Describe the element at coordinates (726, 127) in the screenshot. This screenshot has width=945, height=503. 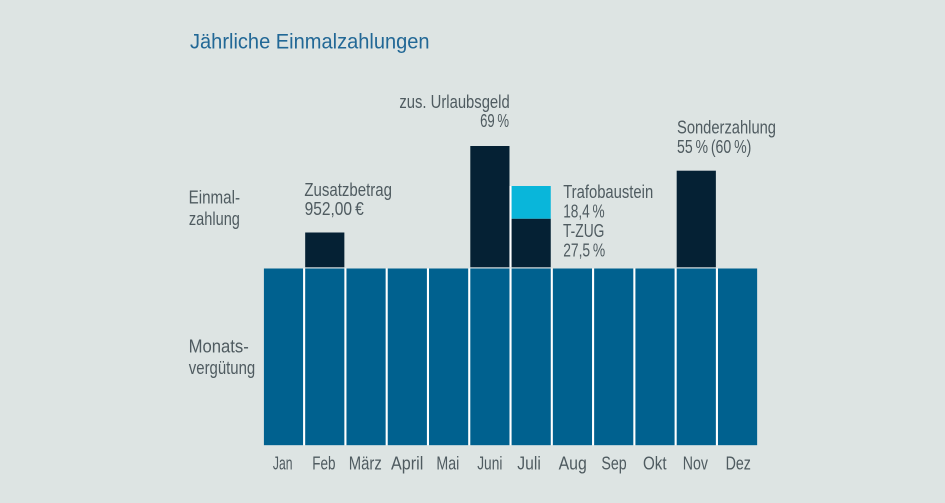
I see `svg-text: Sonderzahlung` at that location.